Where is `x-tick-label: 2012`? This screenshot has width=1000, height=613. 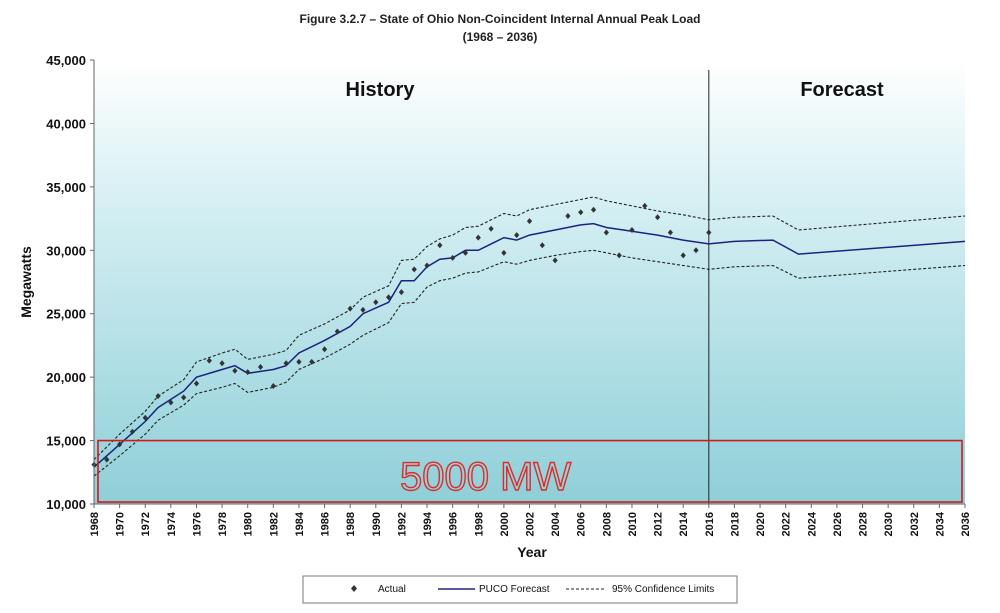 x-tick-label: 2012 is located at coordinates (659, 524).